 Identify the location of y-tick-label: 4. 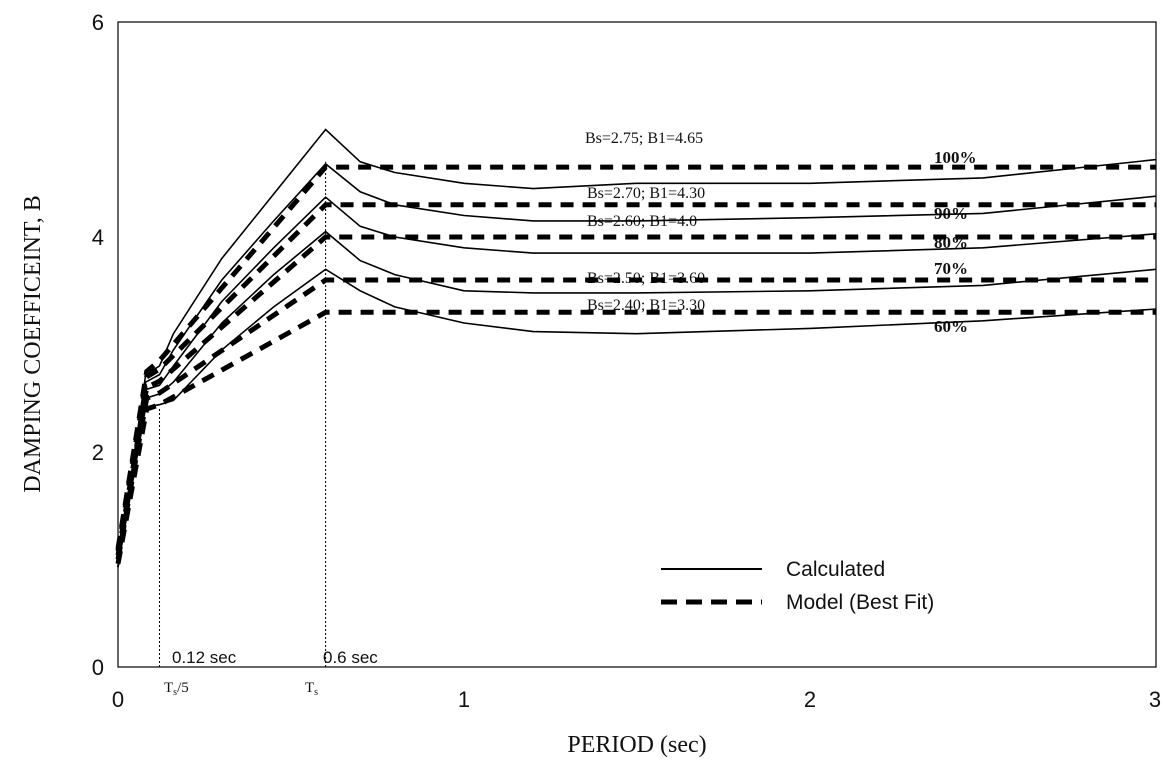
(98, 237).